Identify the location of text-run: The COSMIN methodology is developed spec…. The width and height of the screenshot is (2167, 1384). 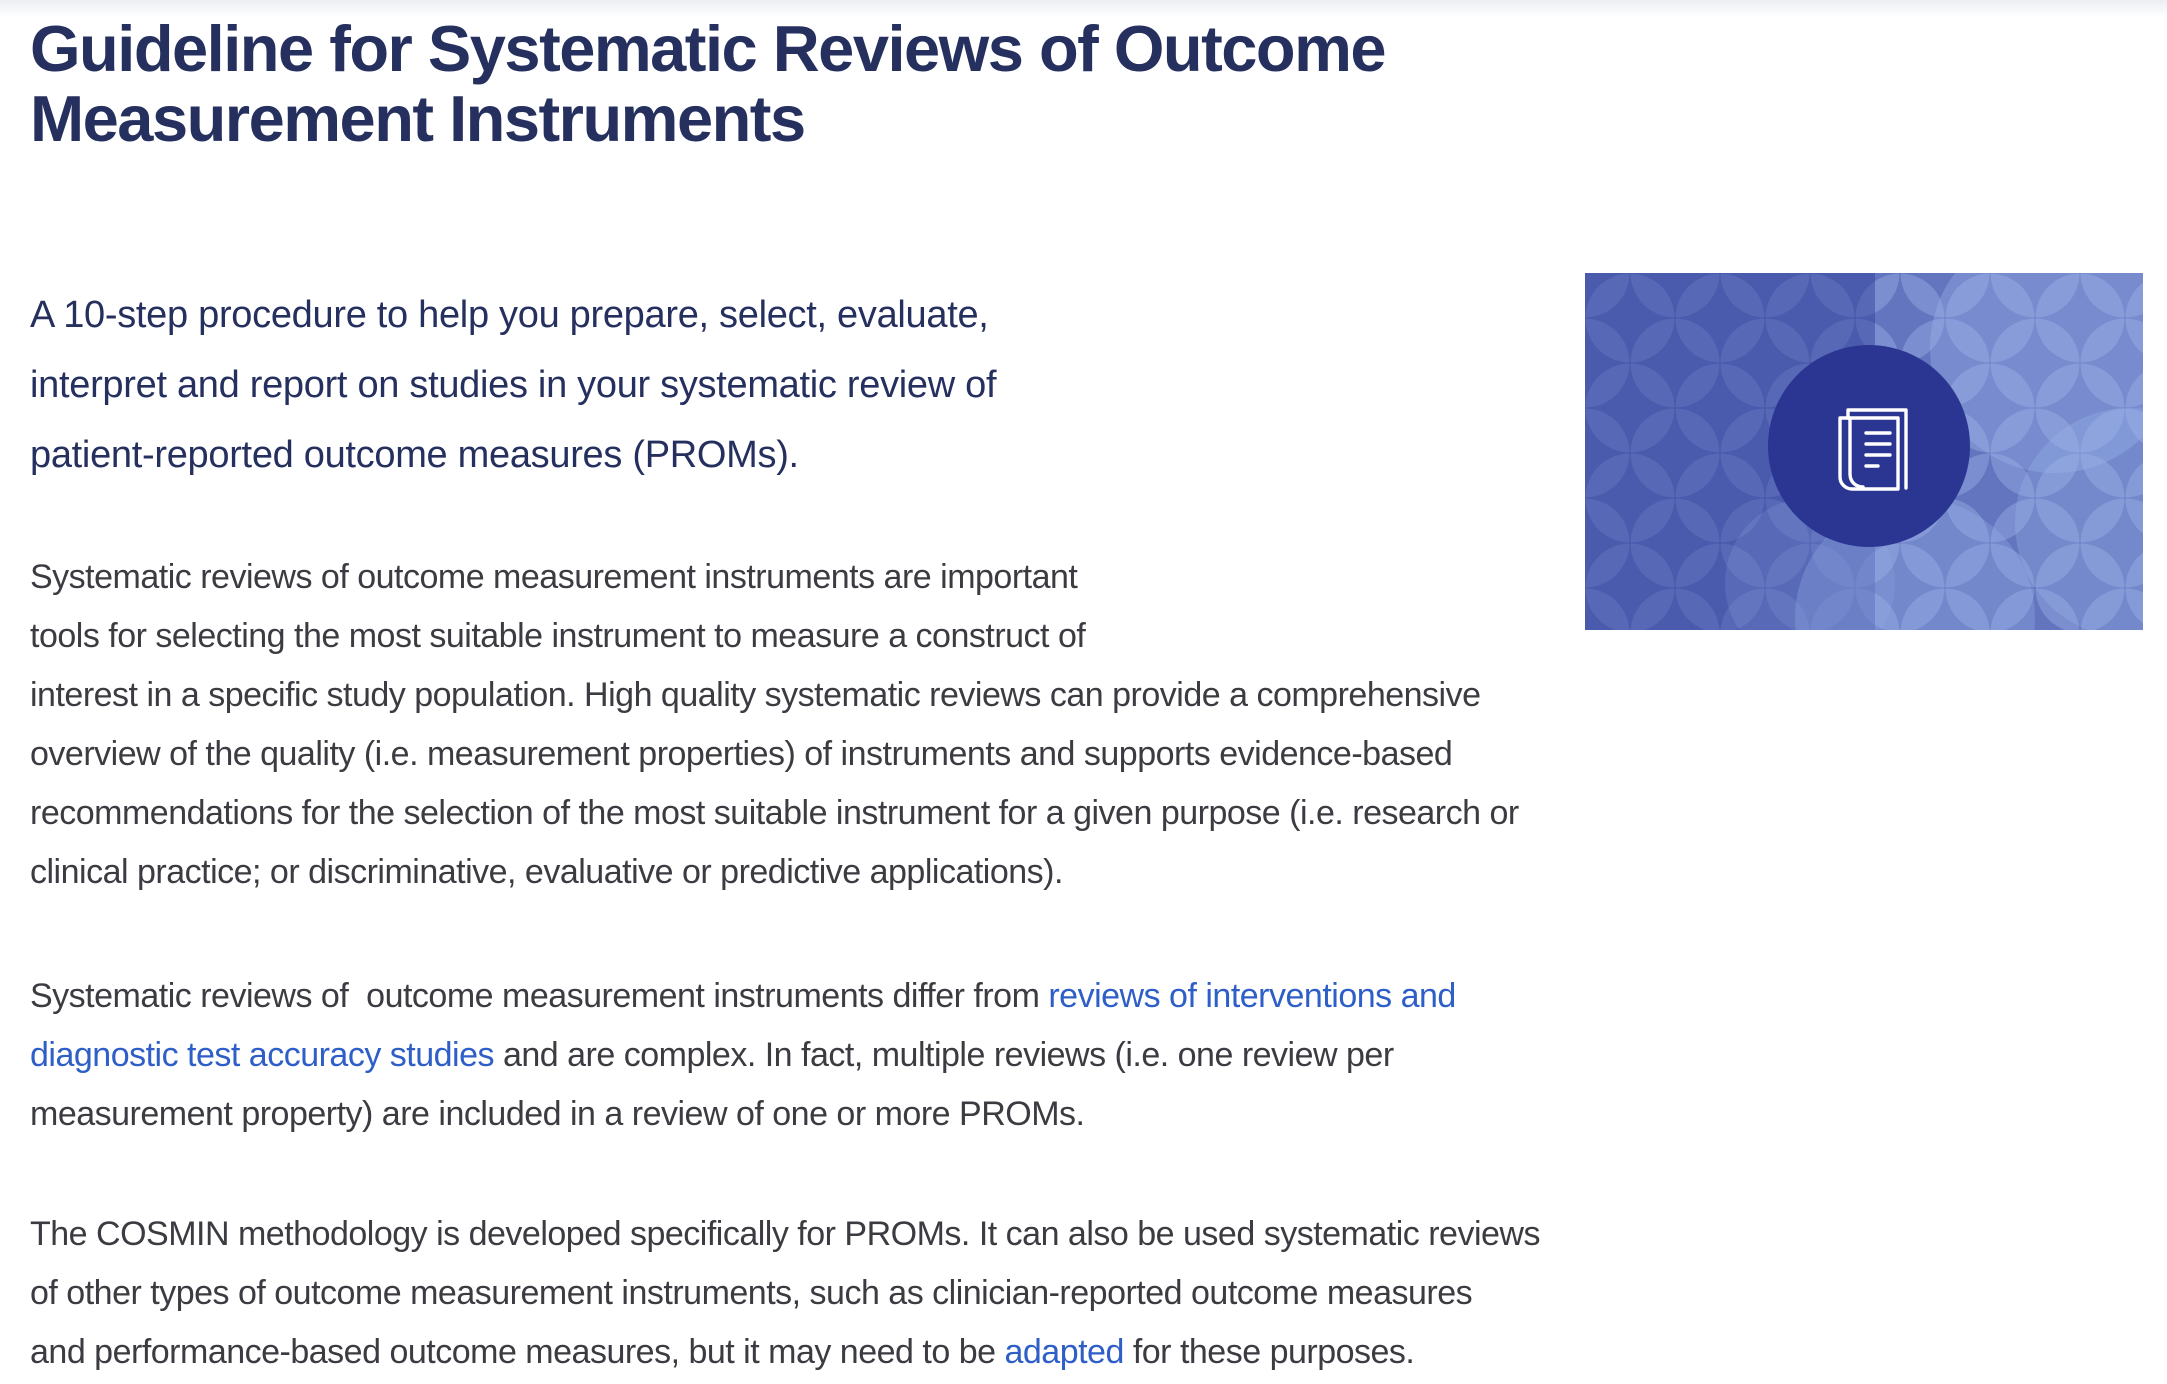
(785, 1293).